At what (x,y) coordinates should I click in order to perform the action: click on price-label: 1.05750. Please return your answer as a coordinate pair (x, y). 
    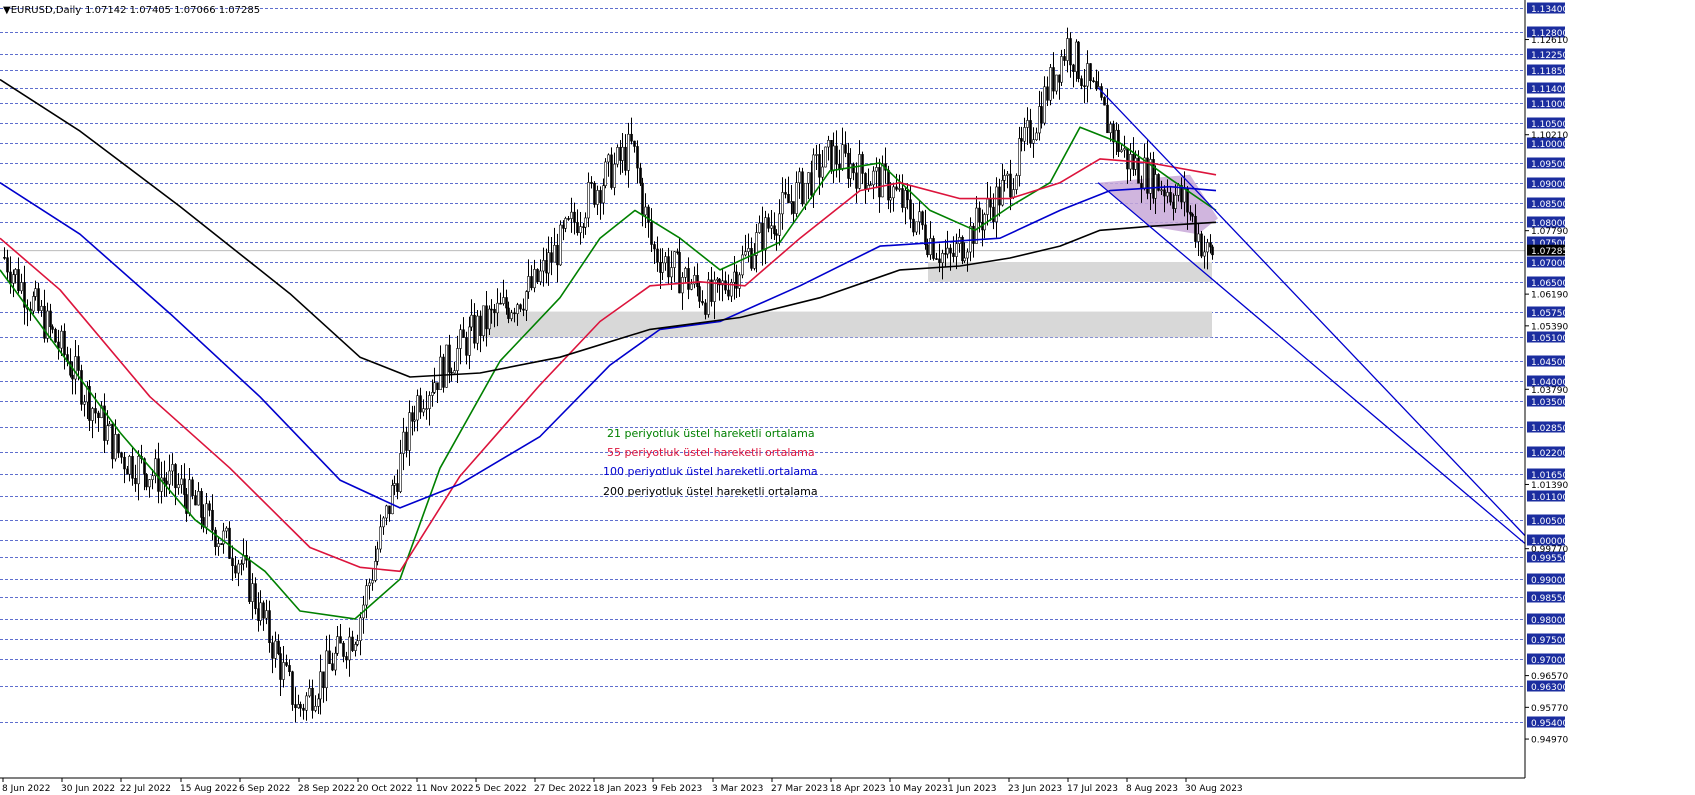
    Looking at the image, I should click on (1549, 314).